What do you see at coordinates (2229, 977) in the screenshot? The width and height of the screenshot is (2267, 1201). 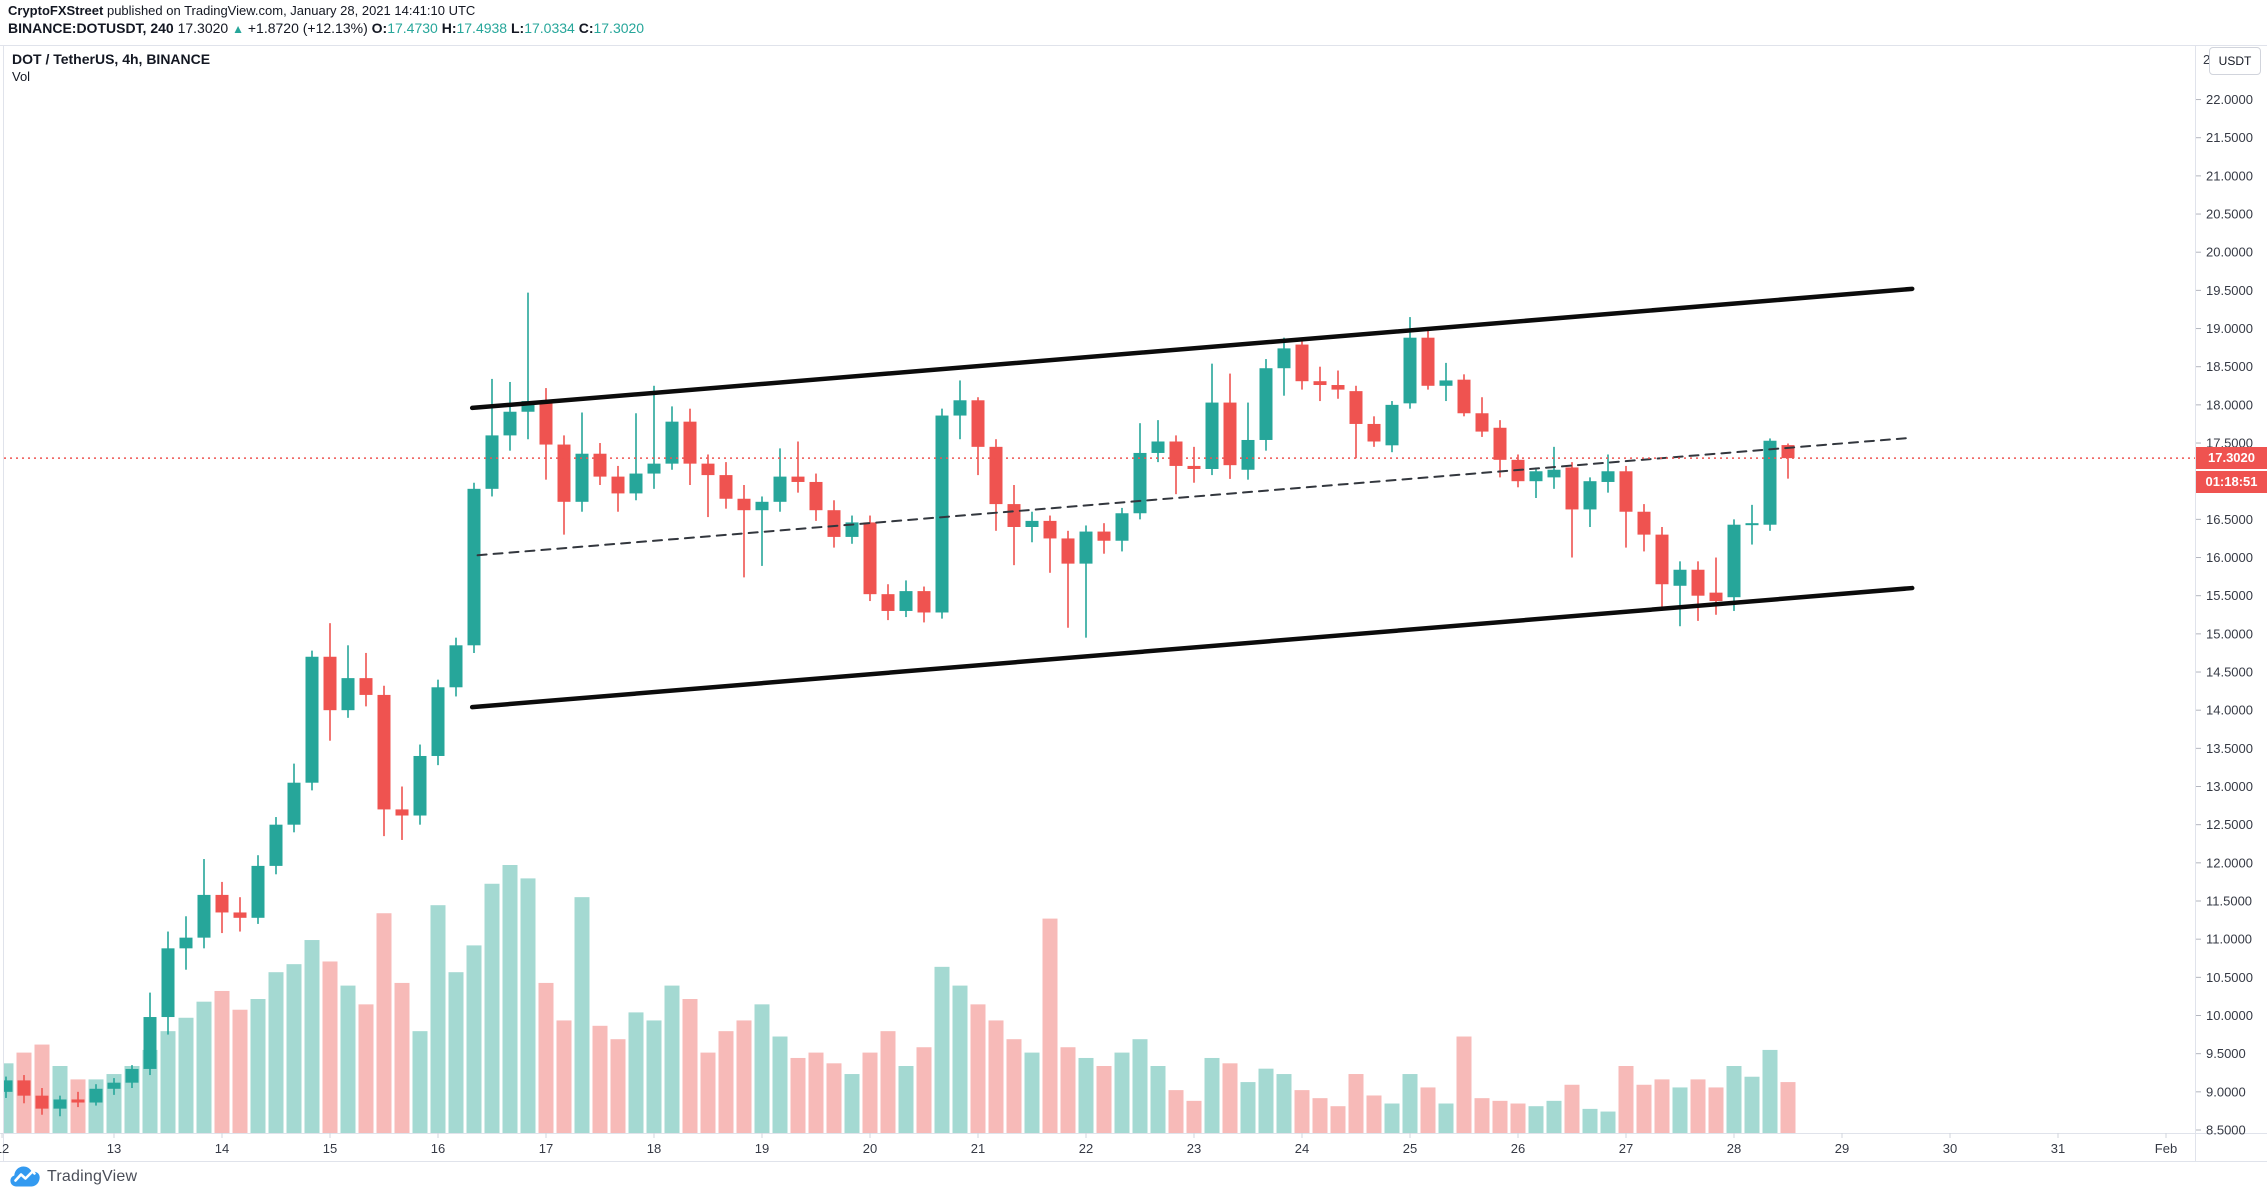 I see `price-axis-label: 10.5000` at bounding box center [2229, 977].